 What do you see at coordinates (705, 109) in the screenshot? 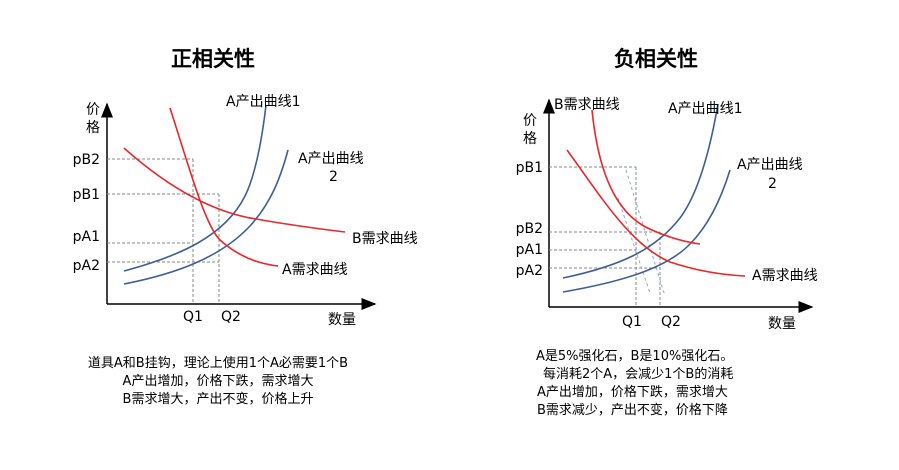
I see `right-label-supply1: A产出曲线1` at bounding box center [705, 109].